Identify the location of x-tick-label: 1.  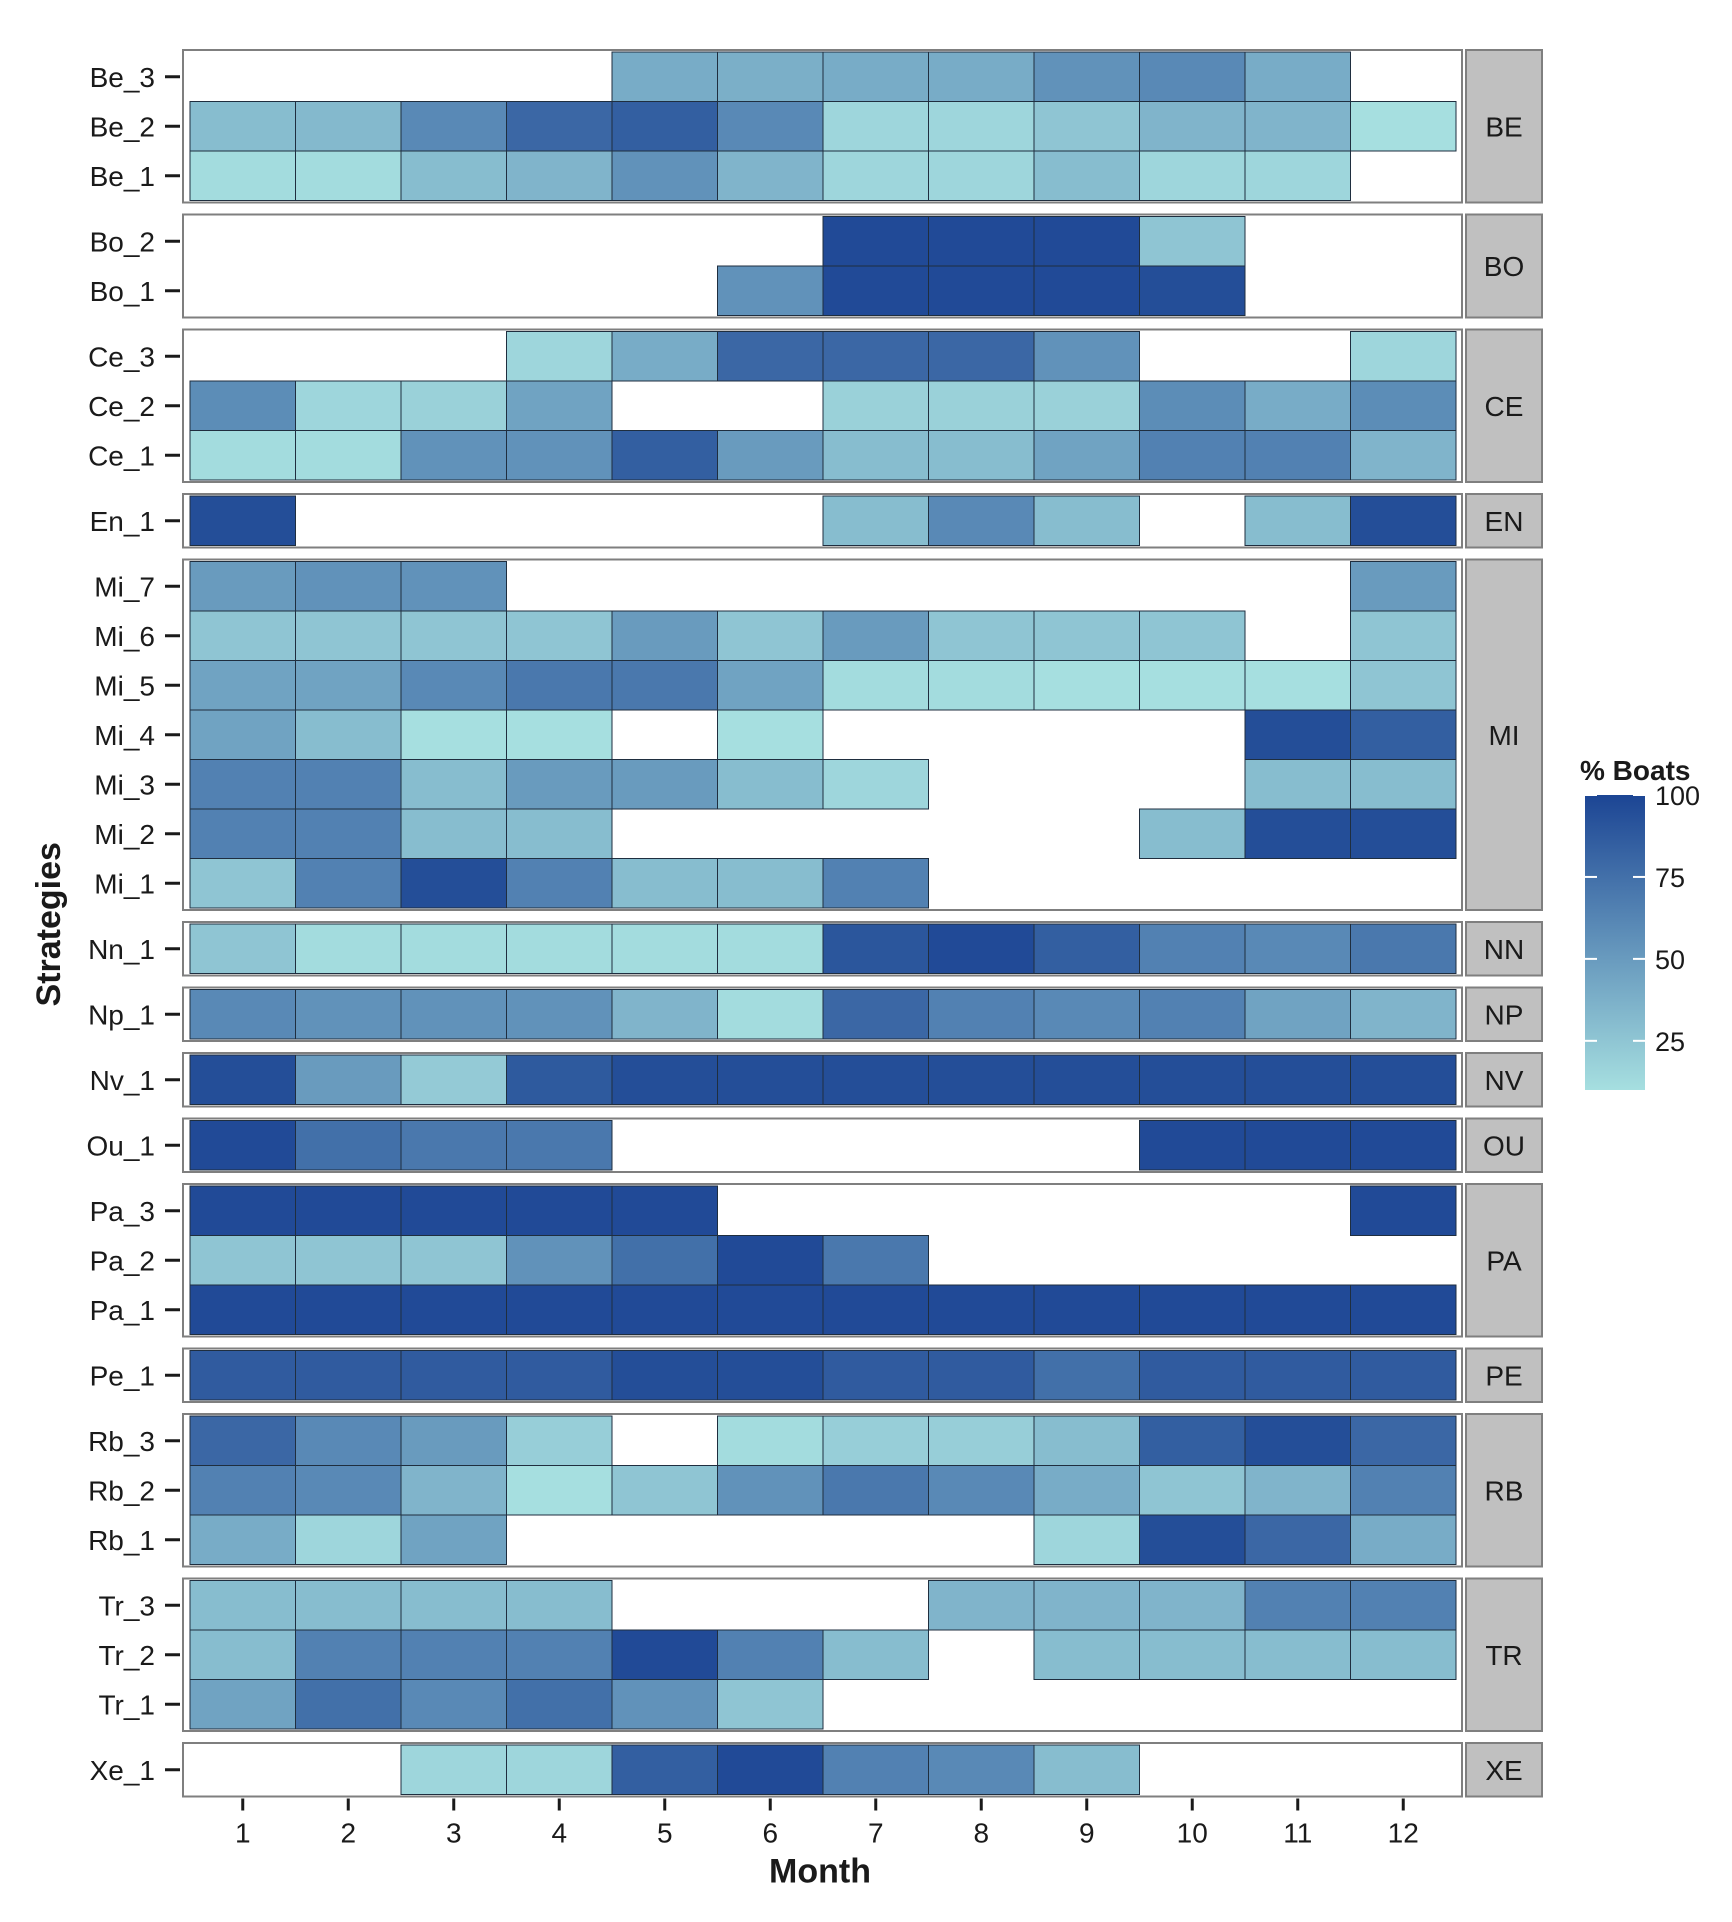
(243, 1833).